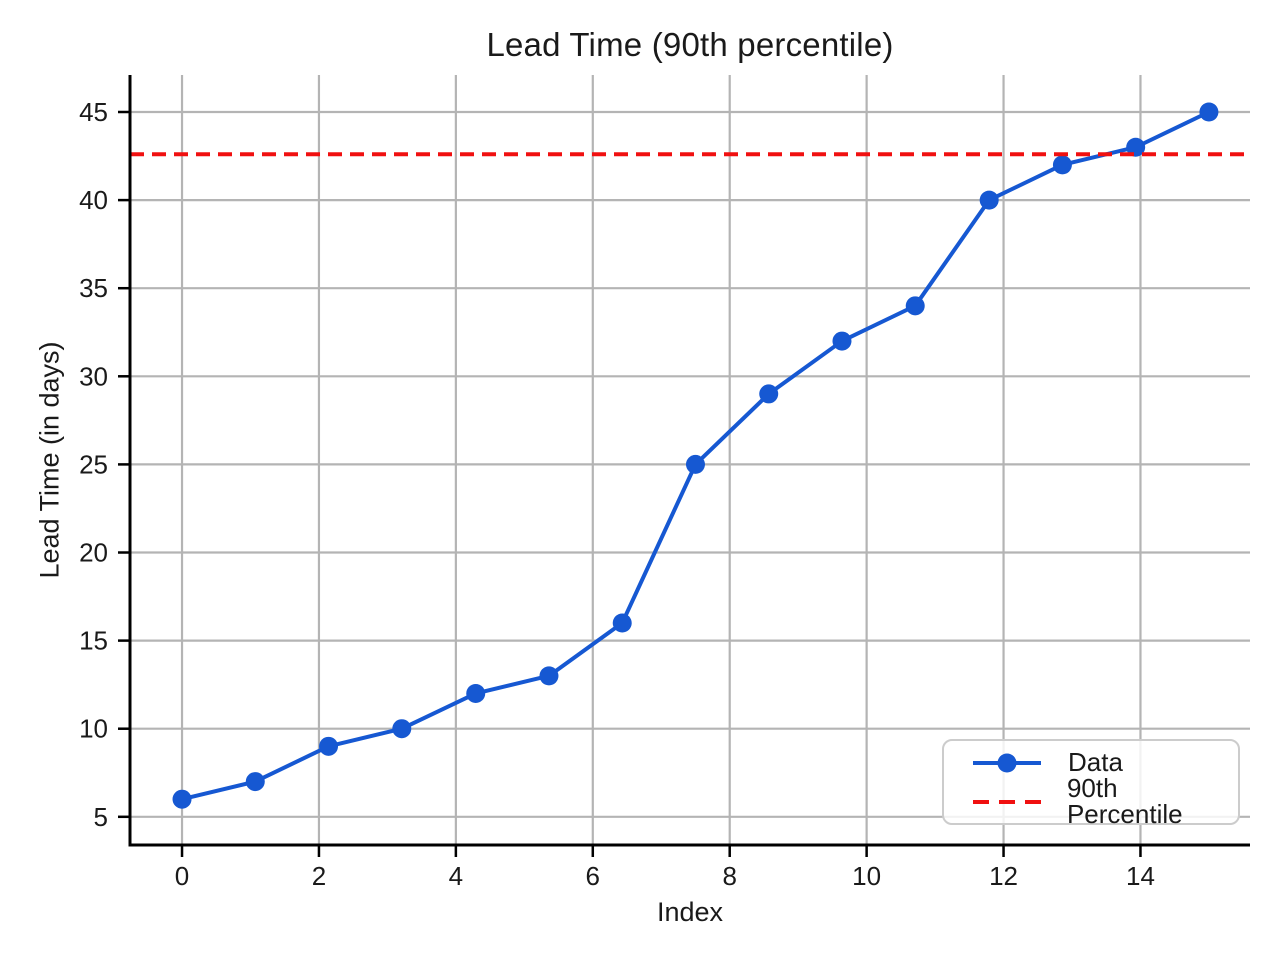  Describe the element at coordinates (101, 817) in the screenshot. I see `y-tick-label: 5` at that location.